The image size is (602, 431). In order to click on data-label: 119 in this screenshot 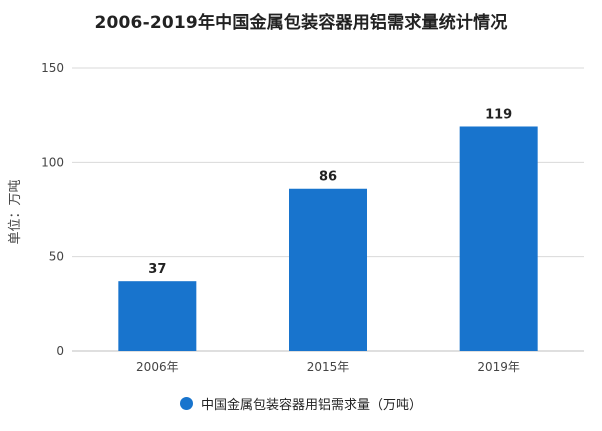, I will do `click(498, 114)`.